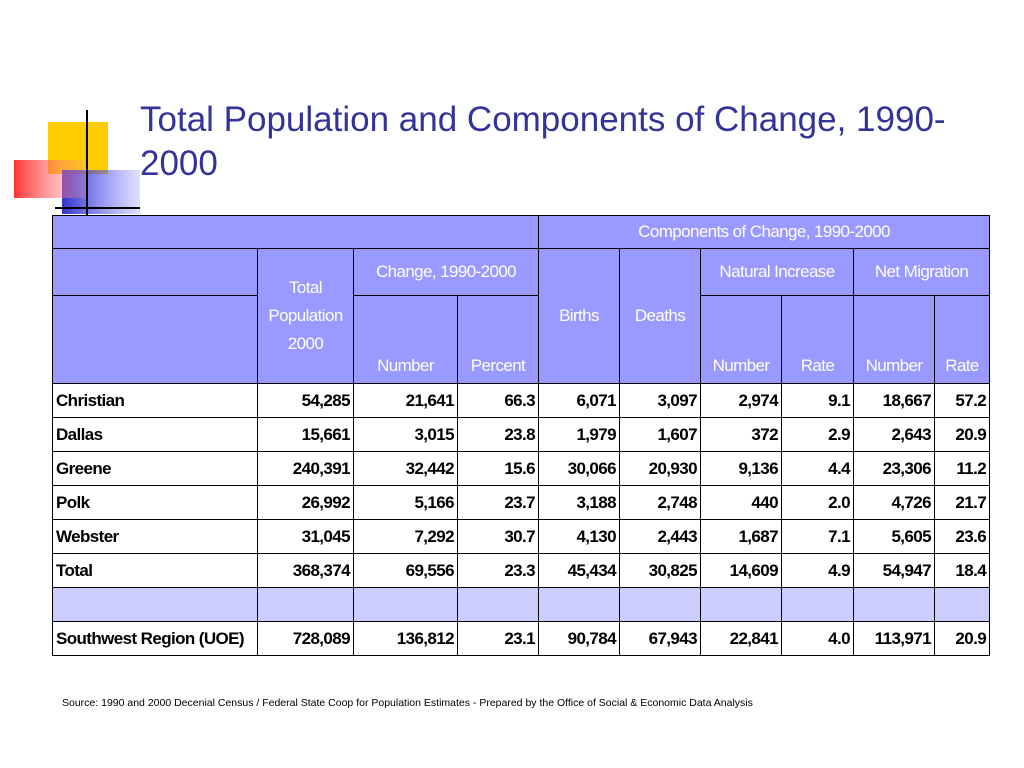 This screenshot has height=768, width=1024. Describe the element at coordinates (741, 536) in the screenshot. I see `data-cell: 1,687` at that location.